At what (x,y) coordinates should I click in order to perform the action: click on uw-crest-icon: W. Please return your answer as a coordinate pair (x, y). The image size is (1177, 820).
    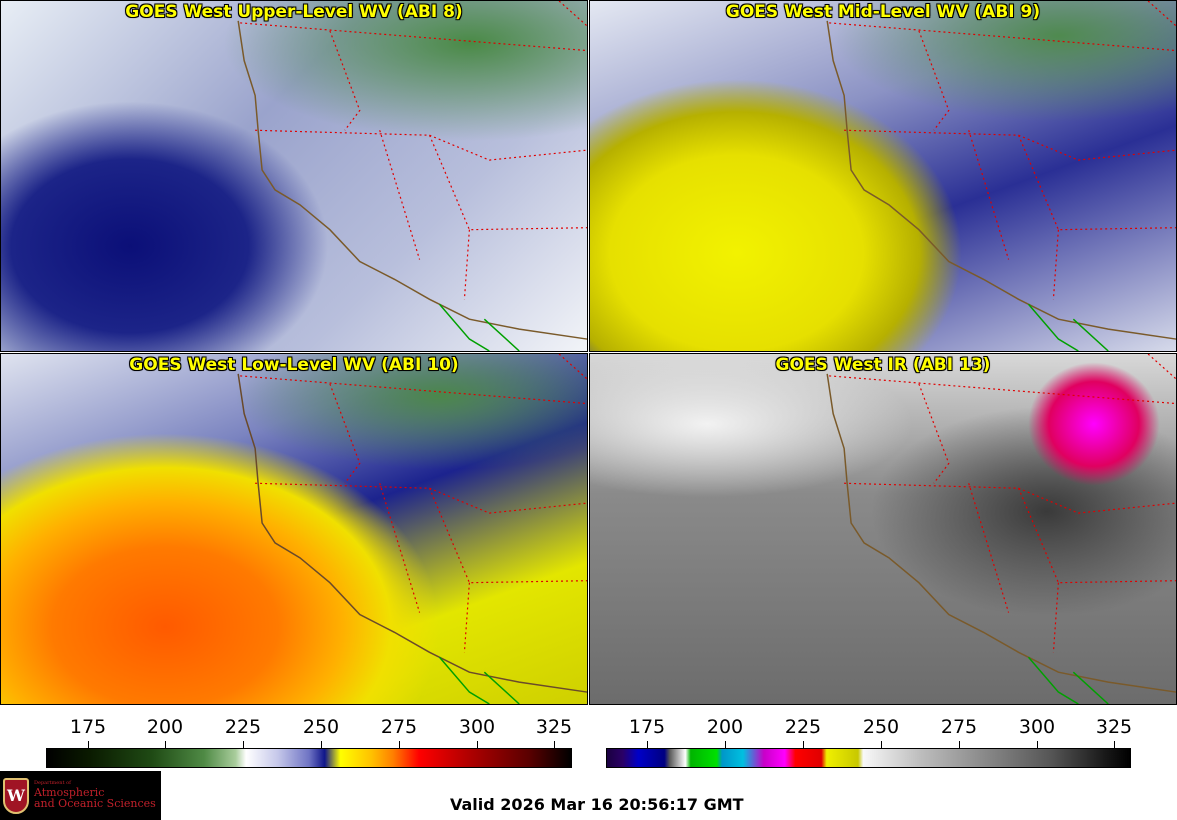
    Looking at the image, I should click on (16, 795).